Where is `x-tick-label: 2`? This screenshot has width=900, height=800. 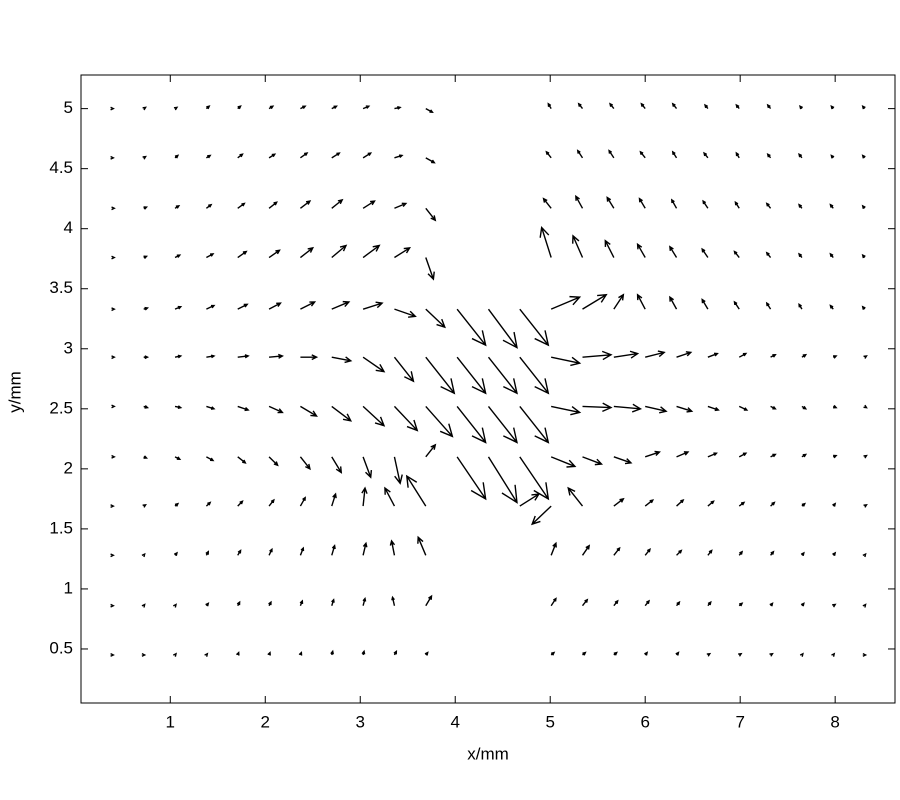 x-tick-label: 2 is located at coordinates (265, 721).